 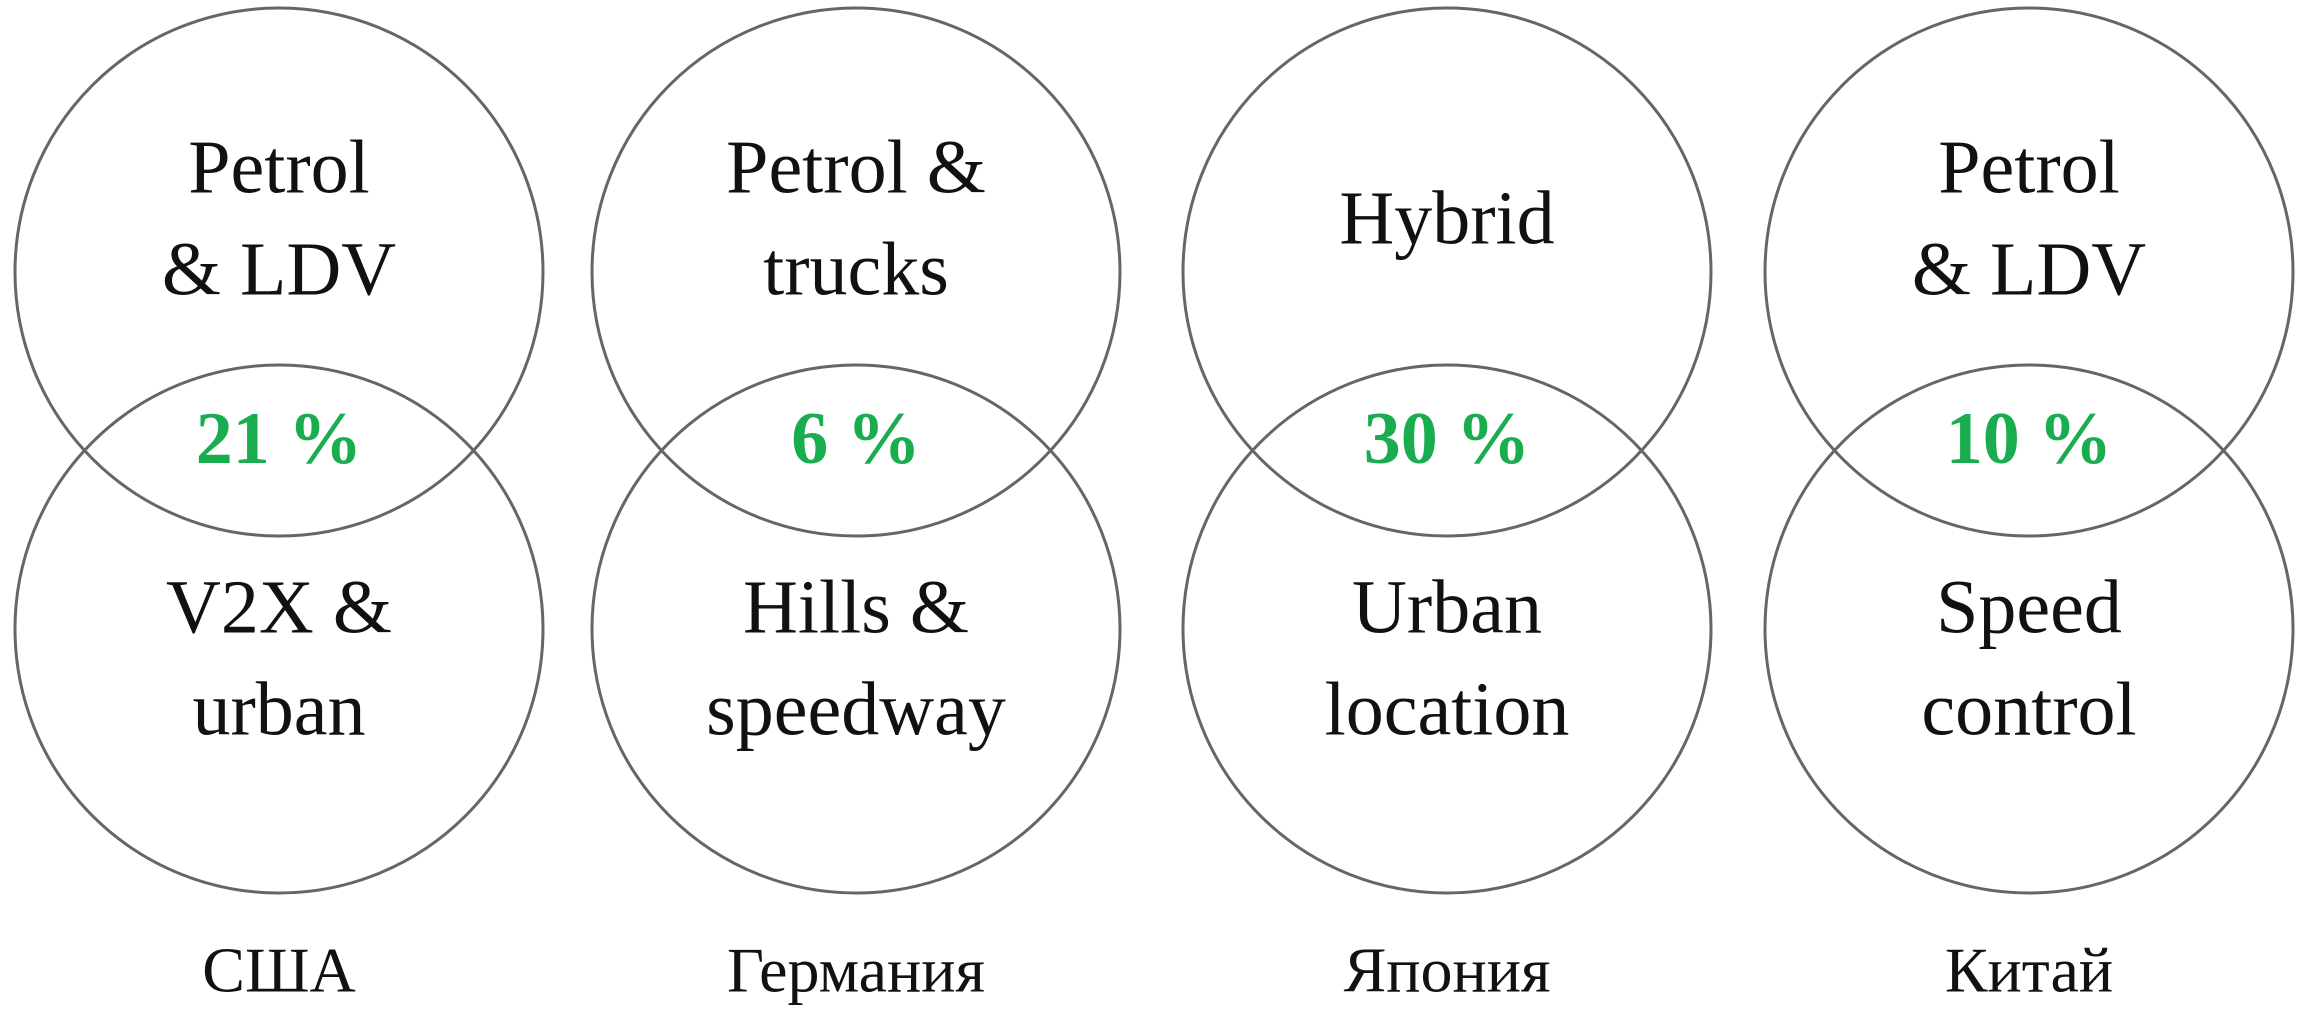 I want to click on top-label: Petrol &, so click(x=856, y=167).